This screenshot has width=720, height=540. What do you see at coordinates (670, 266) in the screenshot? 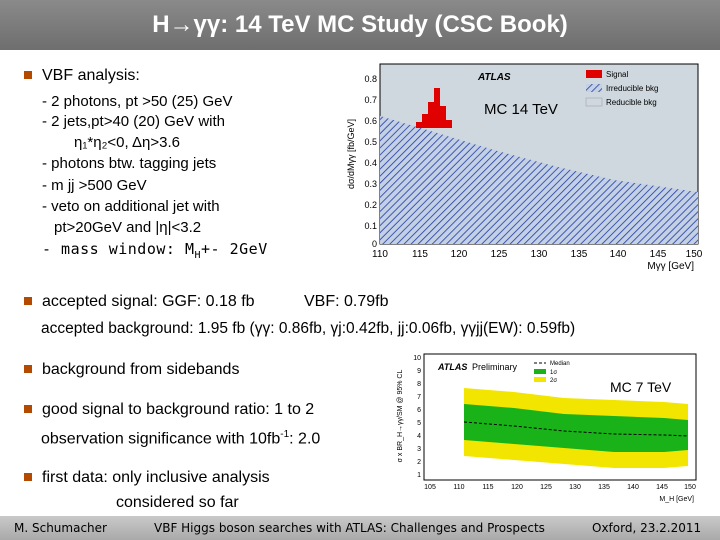
I see `plot1-xlabel: Mγγ [GeV]` at bounding box center [670, 266].